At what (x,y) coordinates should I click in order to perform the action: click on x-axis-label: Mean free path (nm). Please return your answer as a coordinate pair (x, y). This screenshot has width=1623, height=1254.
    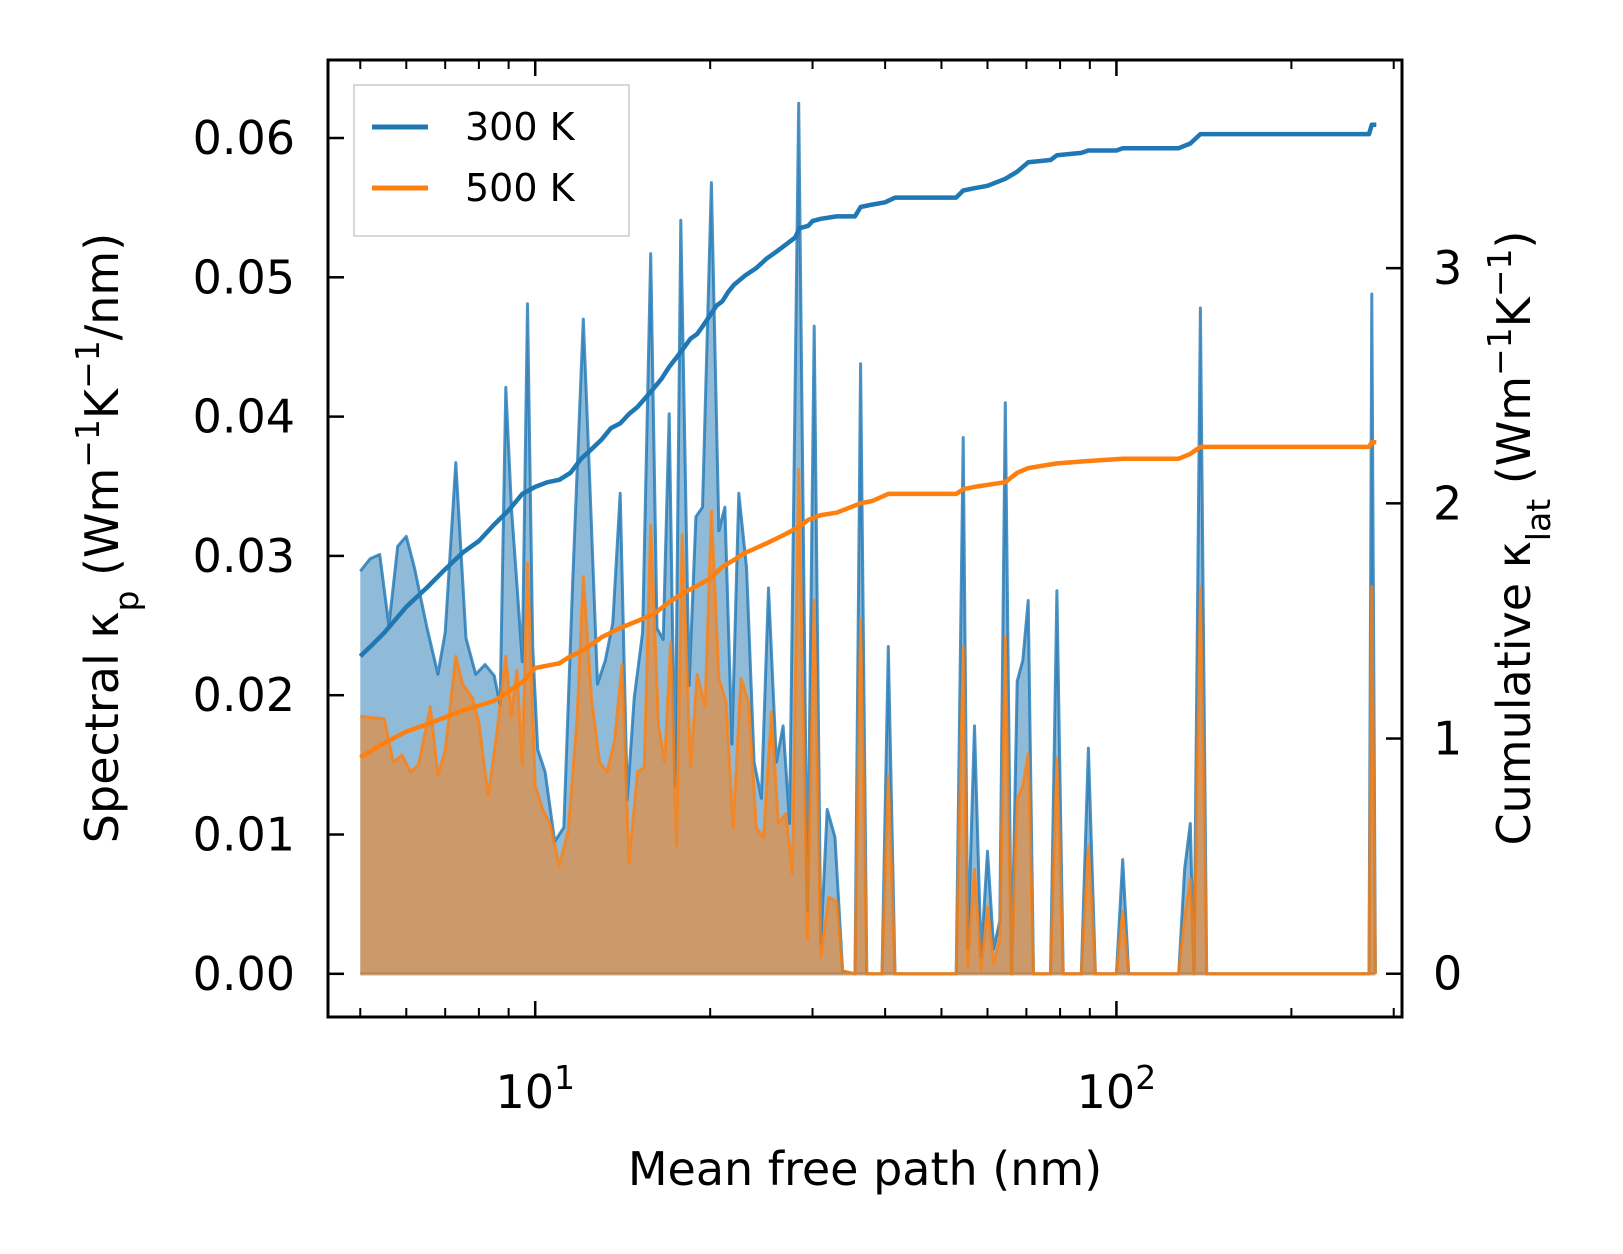
    Looking at the image, I should click on (865, 1169).